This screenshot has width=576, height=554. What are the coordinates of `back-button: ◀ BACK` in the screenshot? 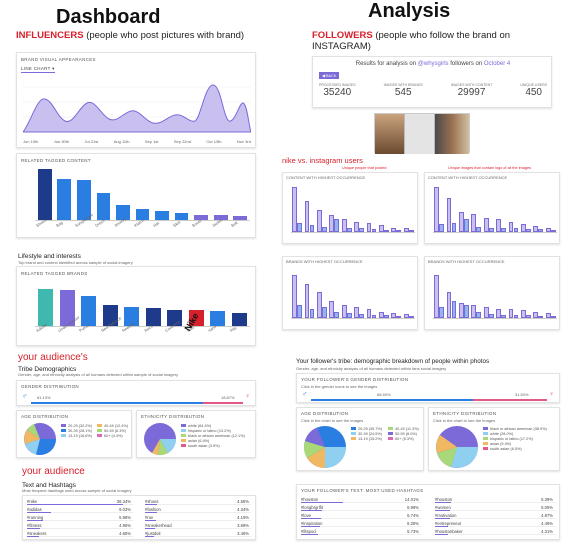 It's located at (329, 75).